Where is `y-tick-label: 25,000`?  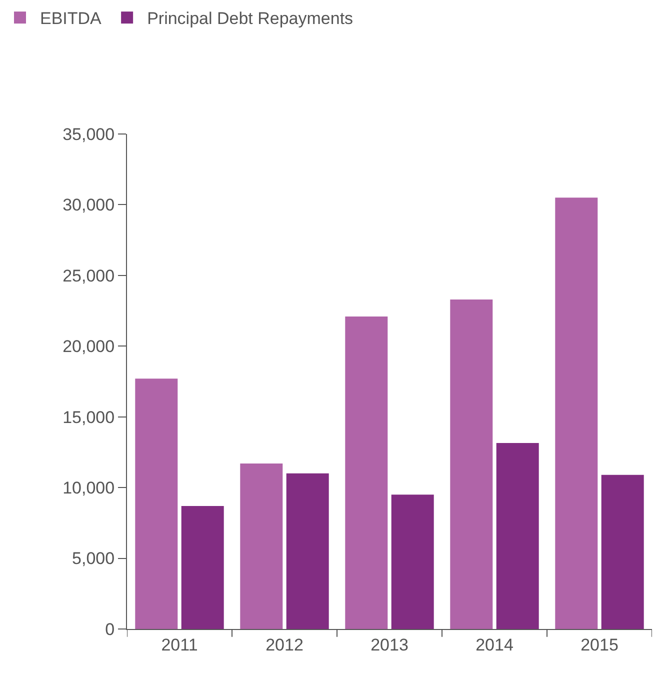
y-tick-label: 25,000 is located at coordinates (88, 276).